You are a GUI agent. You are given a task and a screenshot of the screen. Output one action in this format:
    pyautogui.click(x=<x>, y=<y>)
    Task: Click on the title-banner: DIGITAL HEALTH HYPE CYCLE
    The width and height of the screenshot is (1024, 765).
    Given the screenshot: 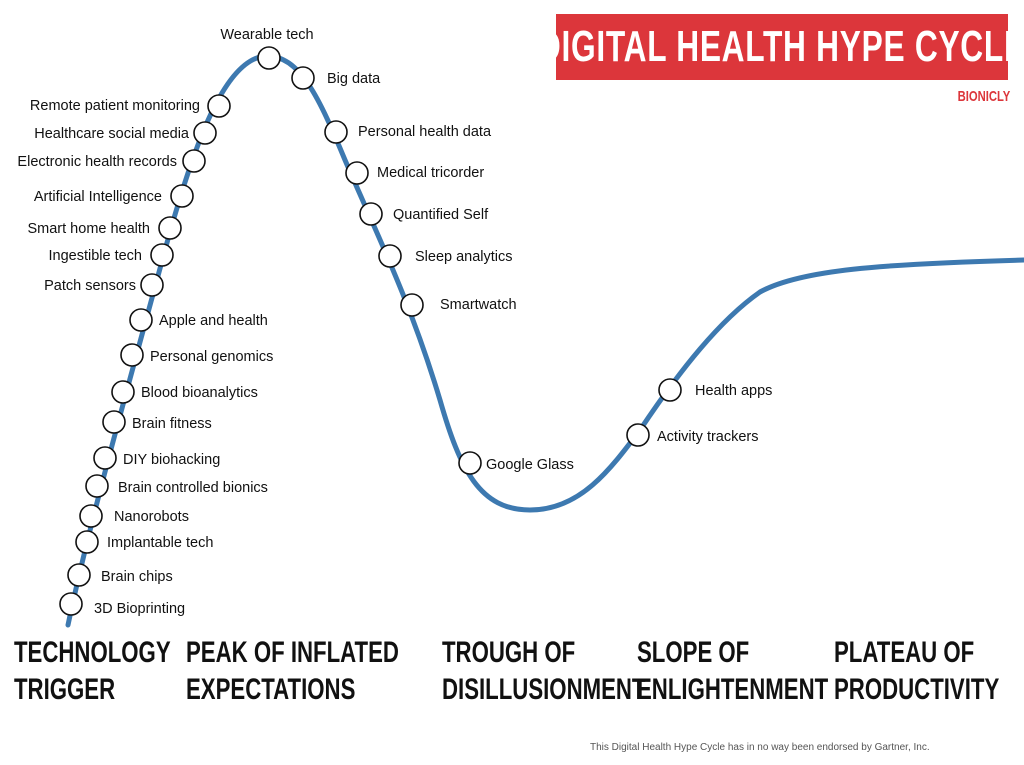 What is the action you would take?
    pyautogui.click(x=782, y=47)
    